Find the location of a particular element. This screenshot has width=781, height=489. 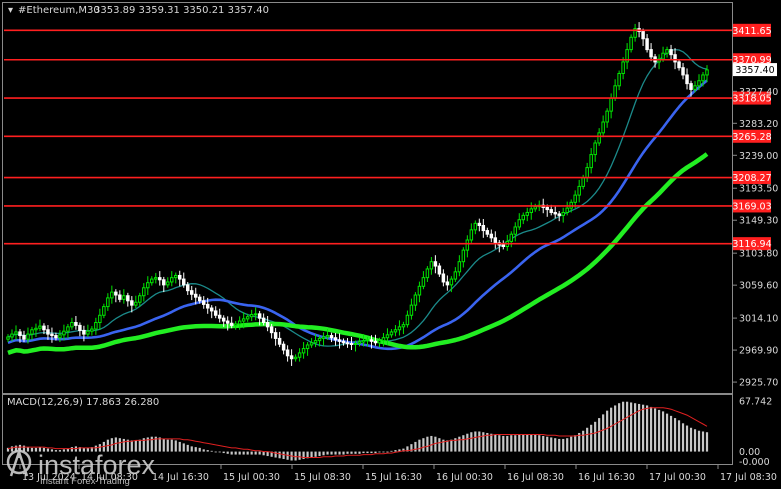

macd-indicator: 67.742 0.00-0.000 is located at coordinates (389, 432).